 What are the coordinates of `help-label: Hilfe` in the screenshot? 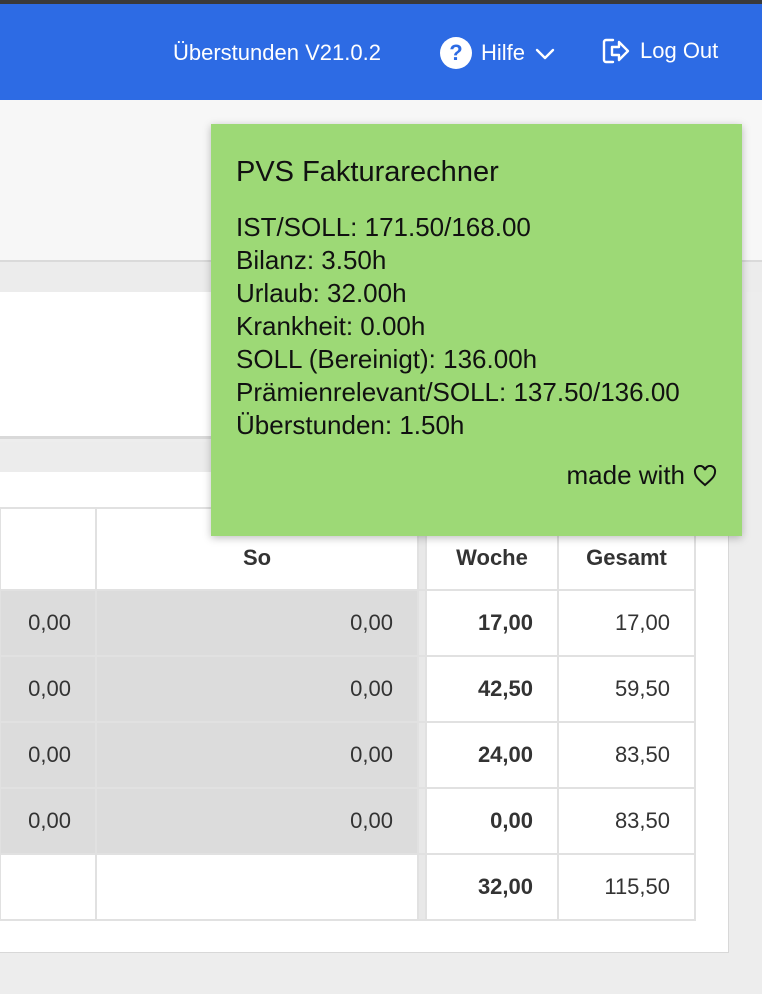 It's located at (503, 52).